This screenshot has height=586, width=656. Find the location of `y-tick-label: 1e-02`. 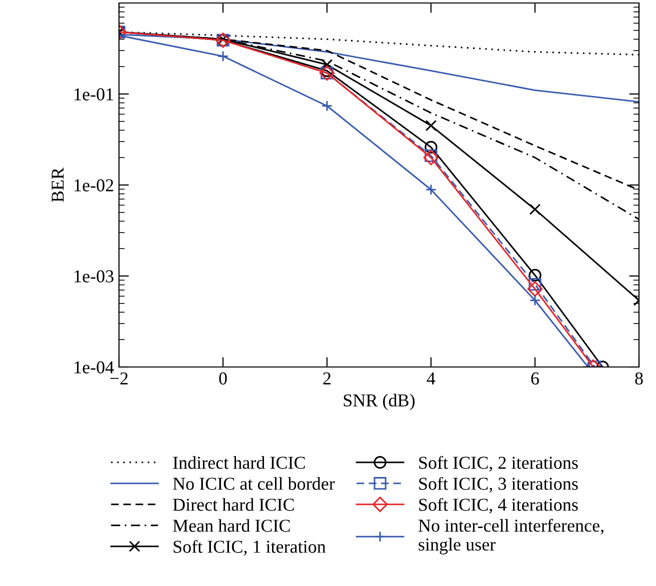

y-tick-label: 1e-02 is located at coordinates (94, 185).